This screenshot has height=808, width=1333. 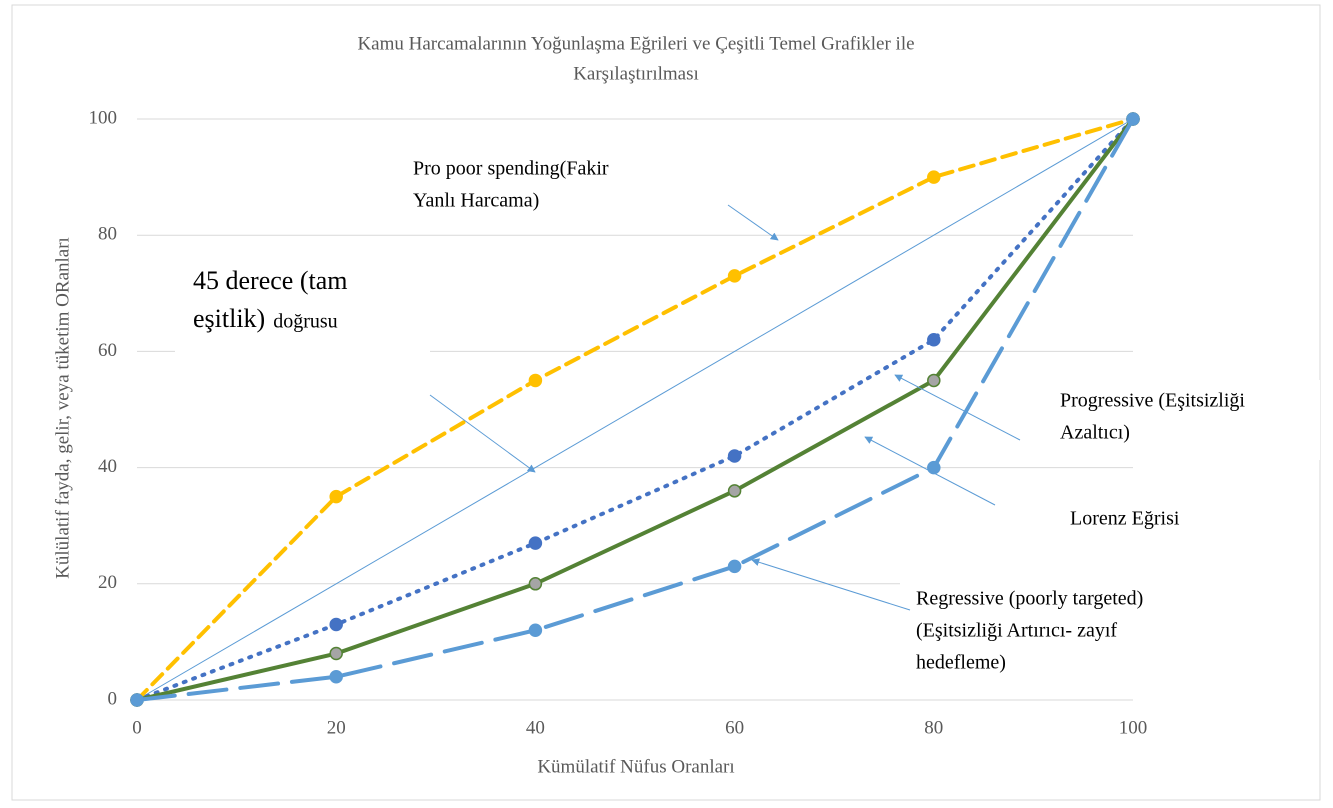 I want to click on y-tick-label: 100, so click(x=103, y=117).